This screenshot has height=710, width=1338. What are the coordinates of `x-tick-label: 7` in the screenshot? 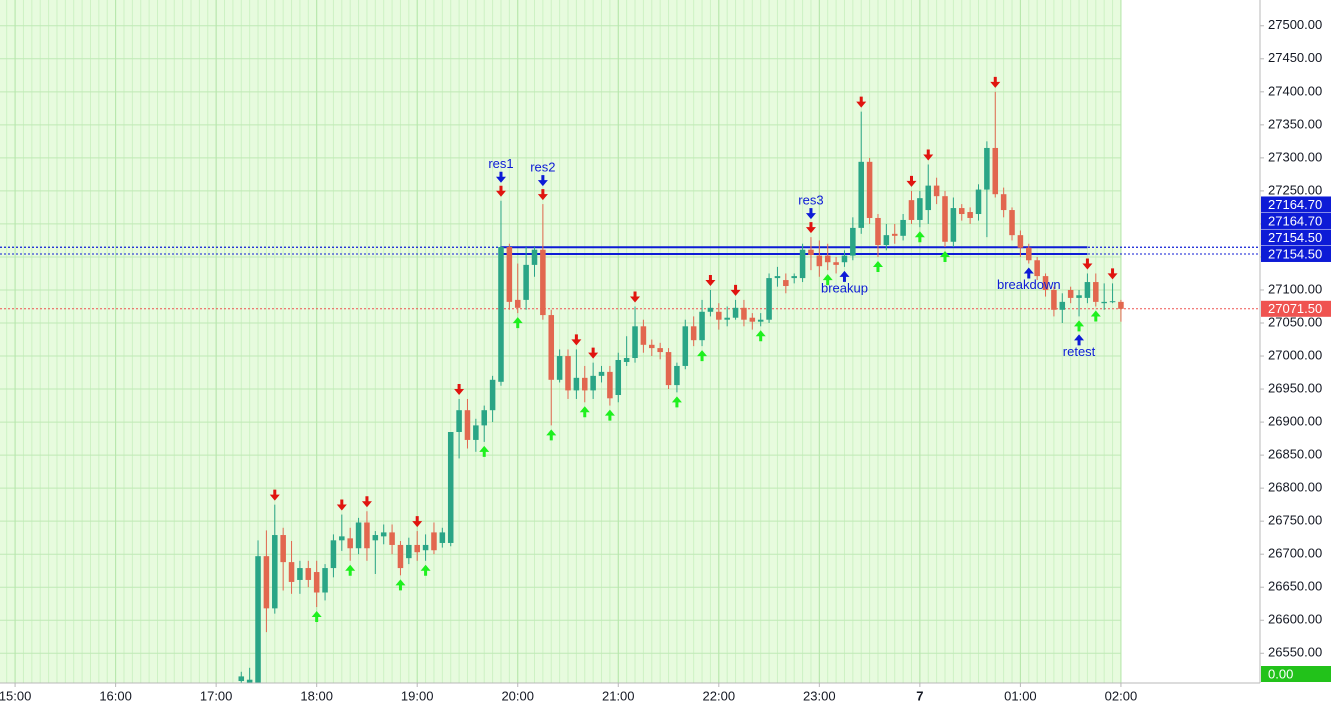 It's located at (919, 695).